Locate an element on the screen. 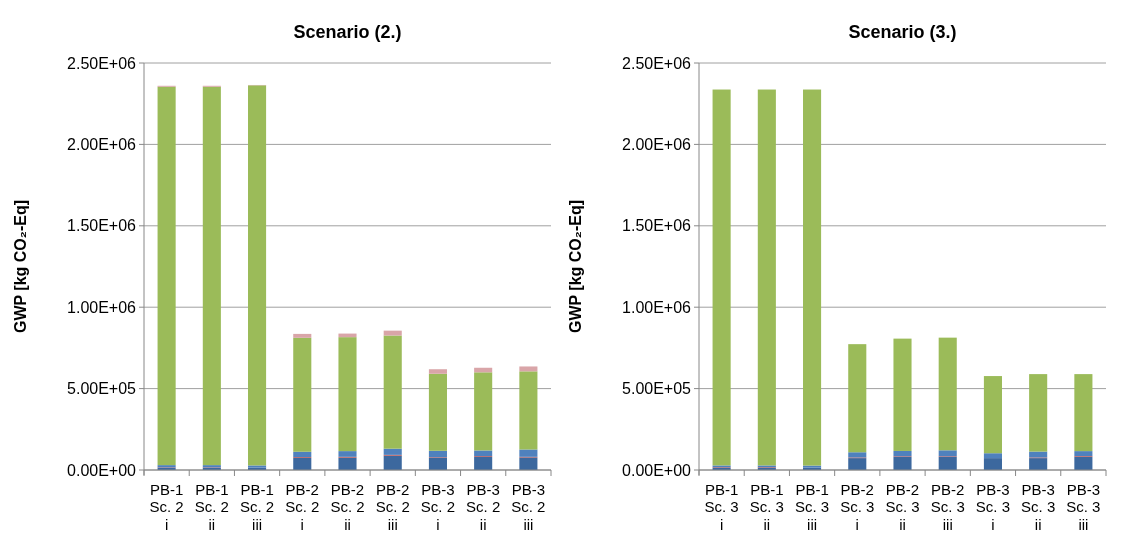 This screenshot has height=545, width=1128. x-tick-label: PB-3 Sc. 3 iii is located at coordinates (1083, 507).